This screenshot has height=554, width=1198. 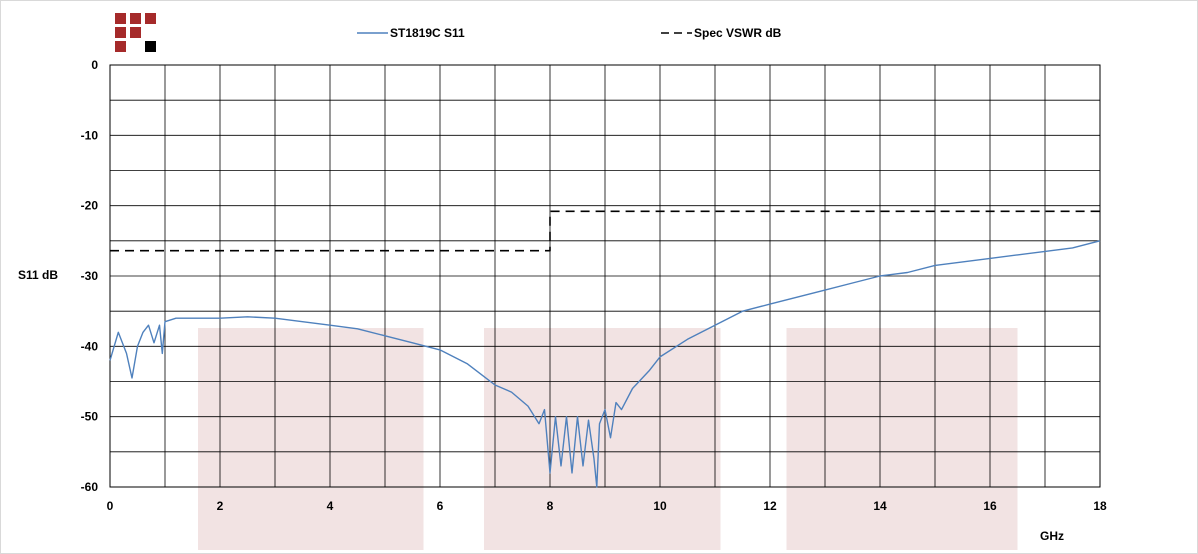 What do you see at coordinates (110, 506) in the screenshot?
I see `x-tick-label: 0` at bounding box center [110, 506].